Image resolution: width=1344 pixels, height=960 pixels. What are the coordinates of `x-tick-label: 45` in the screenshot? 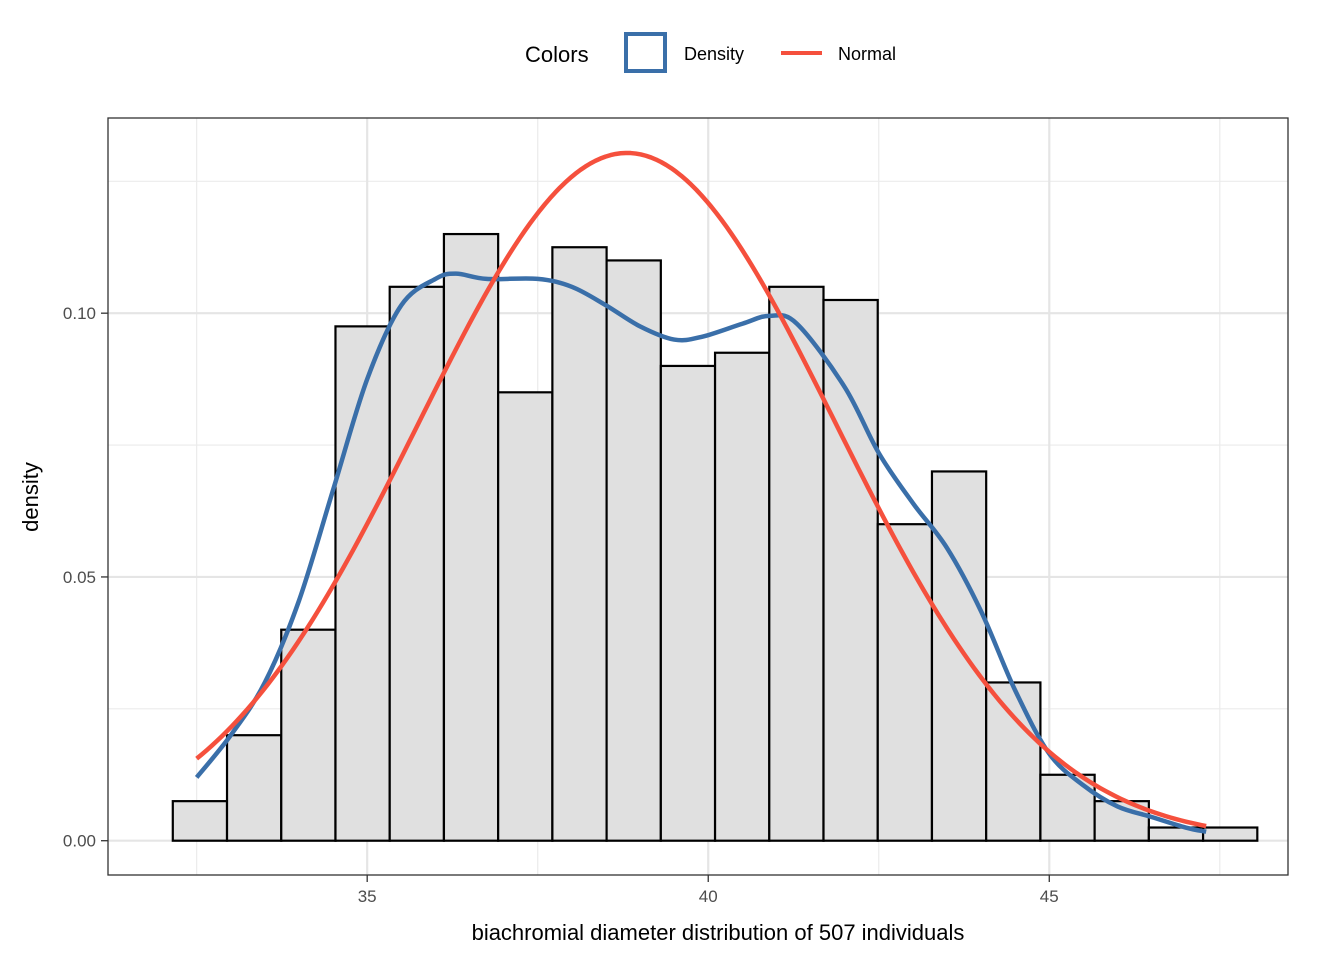 It's located at (1049, 896).